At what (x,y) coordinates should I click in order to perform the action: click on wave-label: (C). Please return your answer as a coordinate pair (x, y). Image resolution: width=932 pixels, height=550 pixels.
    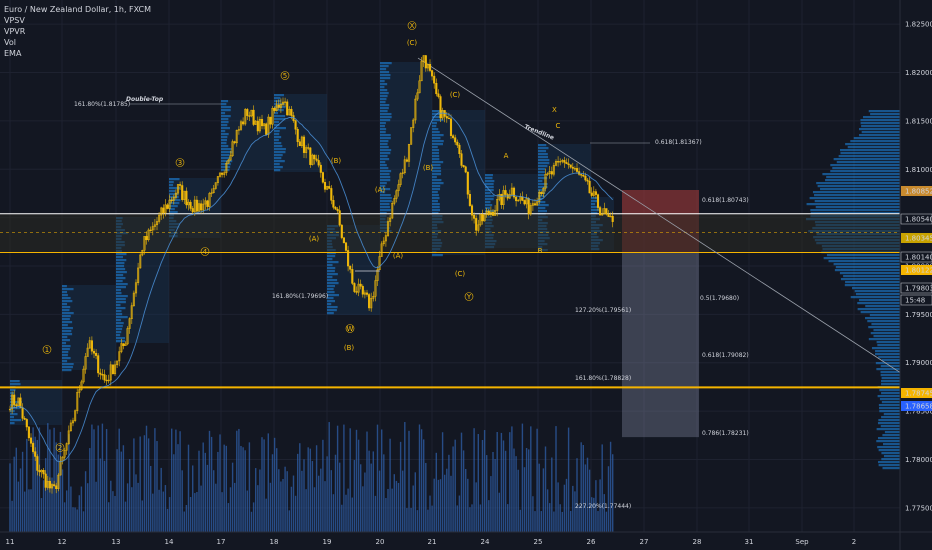
    Looking at the image, I should click on (412, 43).